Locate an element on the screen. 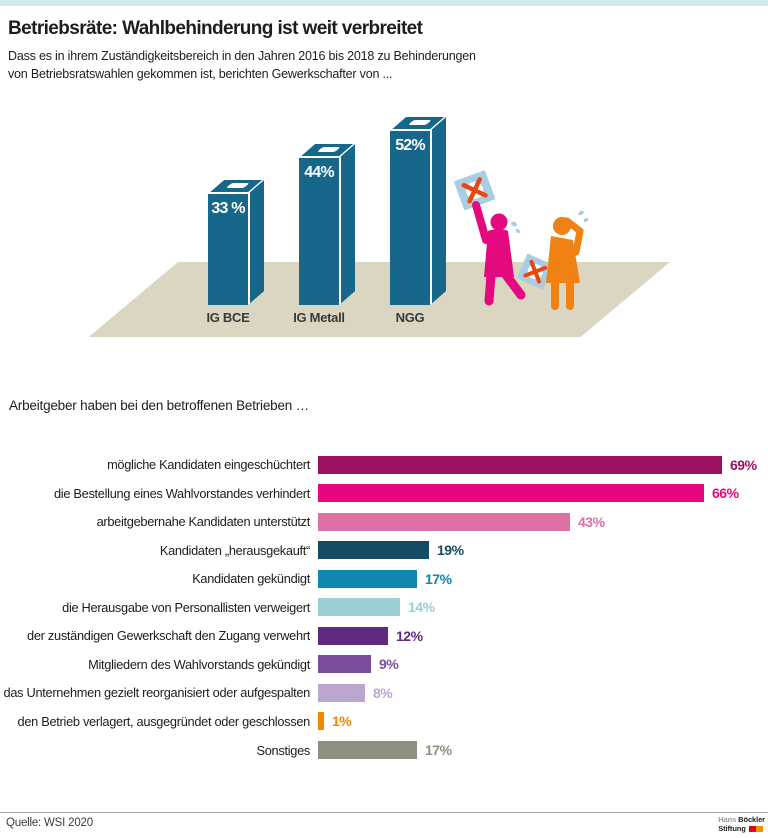 Image resolution: width=768 pixels, height=838 pixels. logo-line-1: Hans Böckler is located at coordinates (741, 819).